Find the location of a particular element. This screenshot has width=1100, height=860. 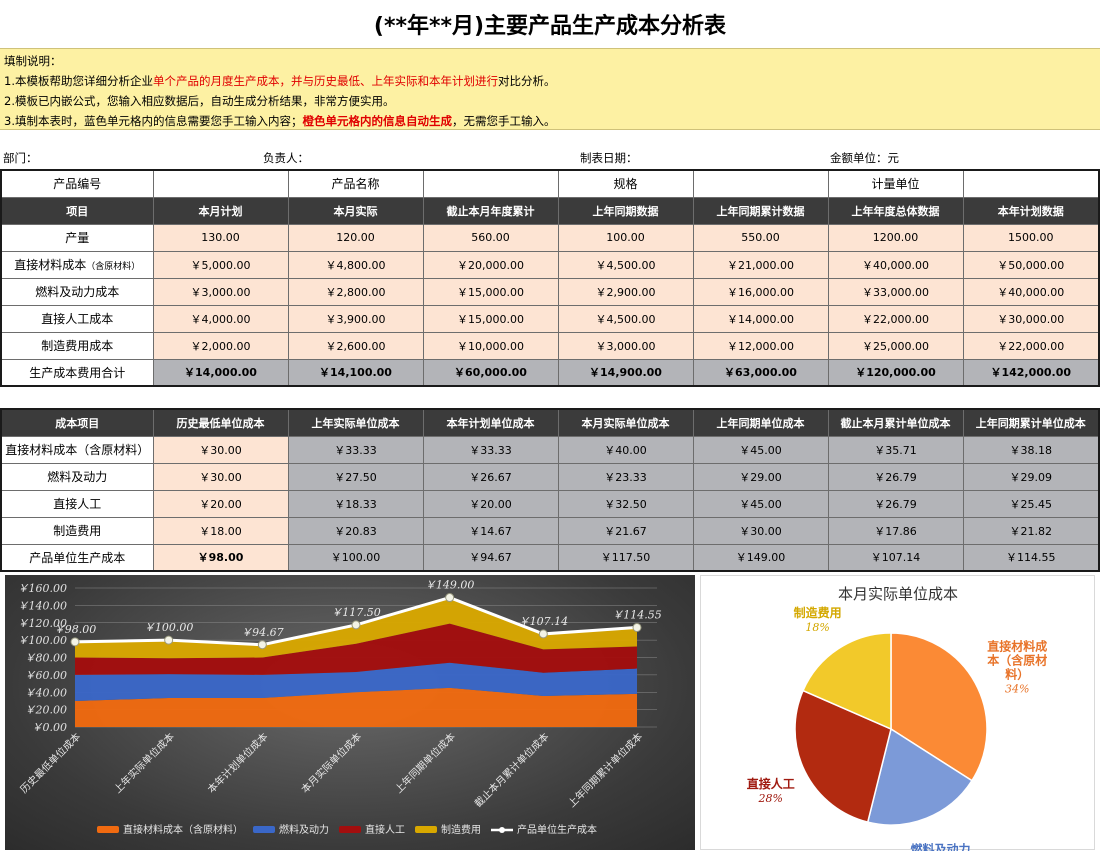

table-cell: ￥2,800.00 is located at coordinates (355, 291).